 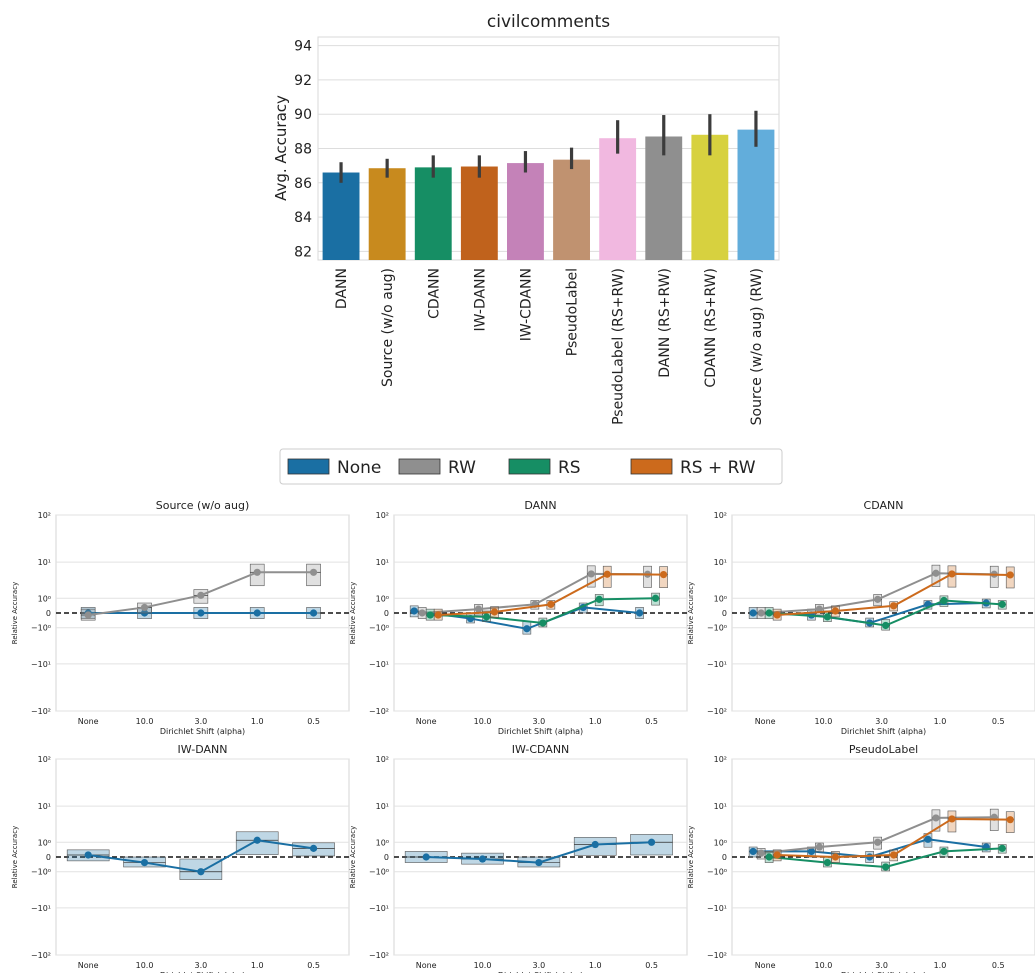 I want to click on bar-x-tick-label: Source (w/o aug), so click(x=388, y=327).